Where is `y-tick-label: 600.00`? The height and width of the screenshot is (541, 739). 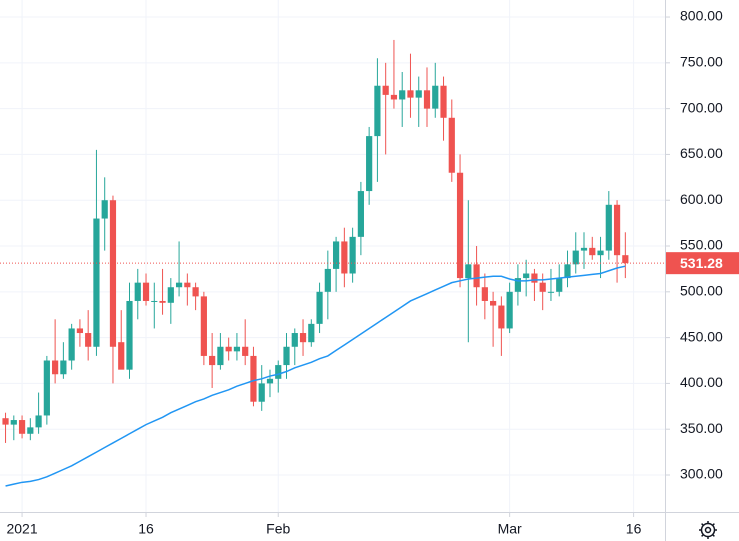
y-tick-label: 600.00 is located at coordinates (701, 199).